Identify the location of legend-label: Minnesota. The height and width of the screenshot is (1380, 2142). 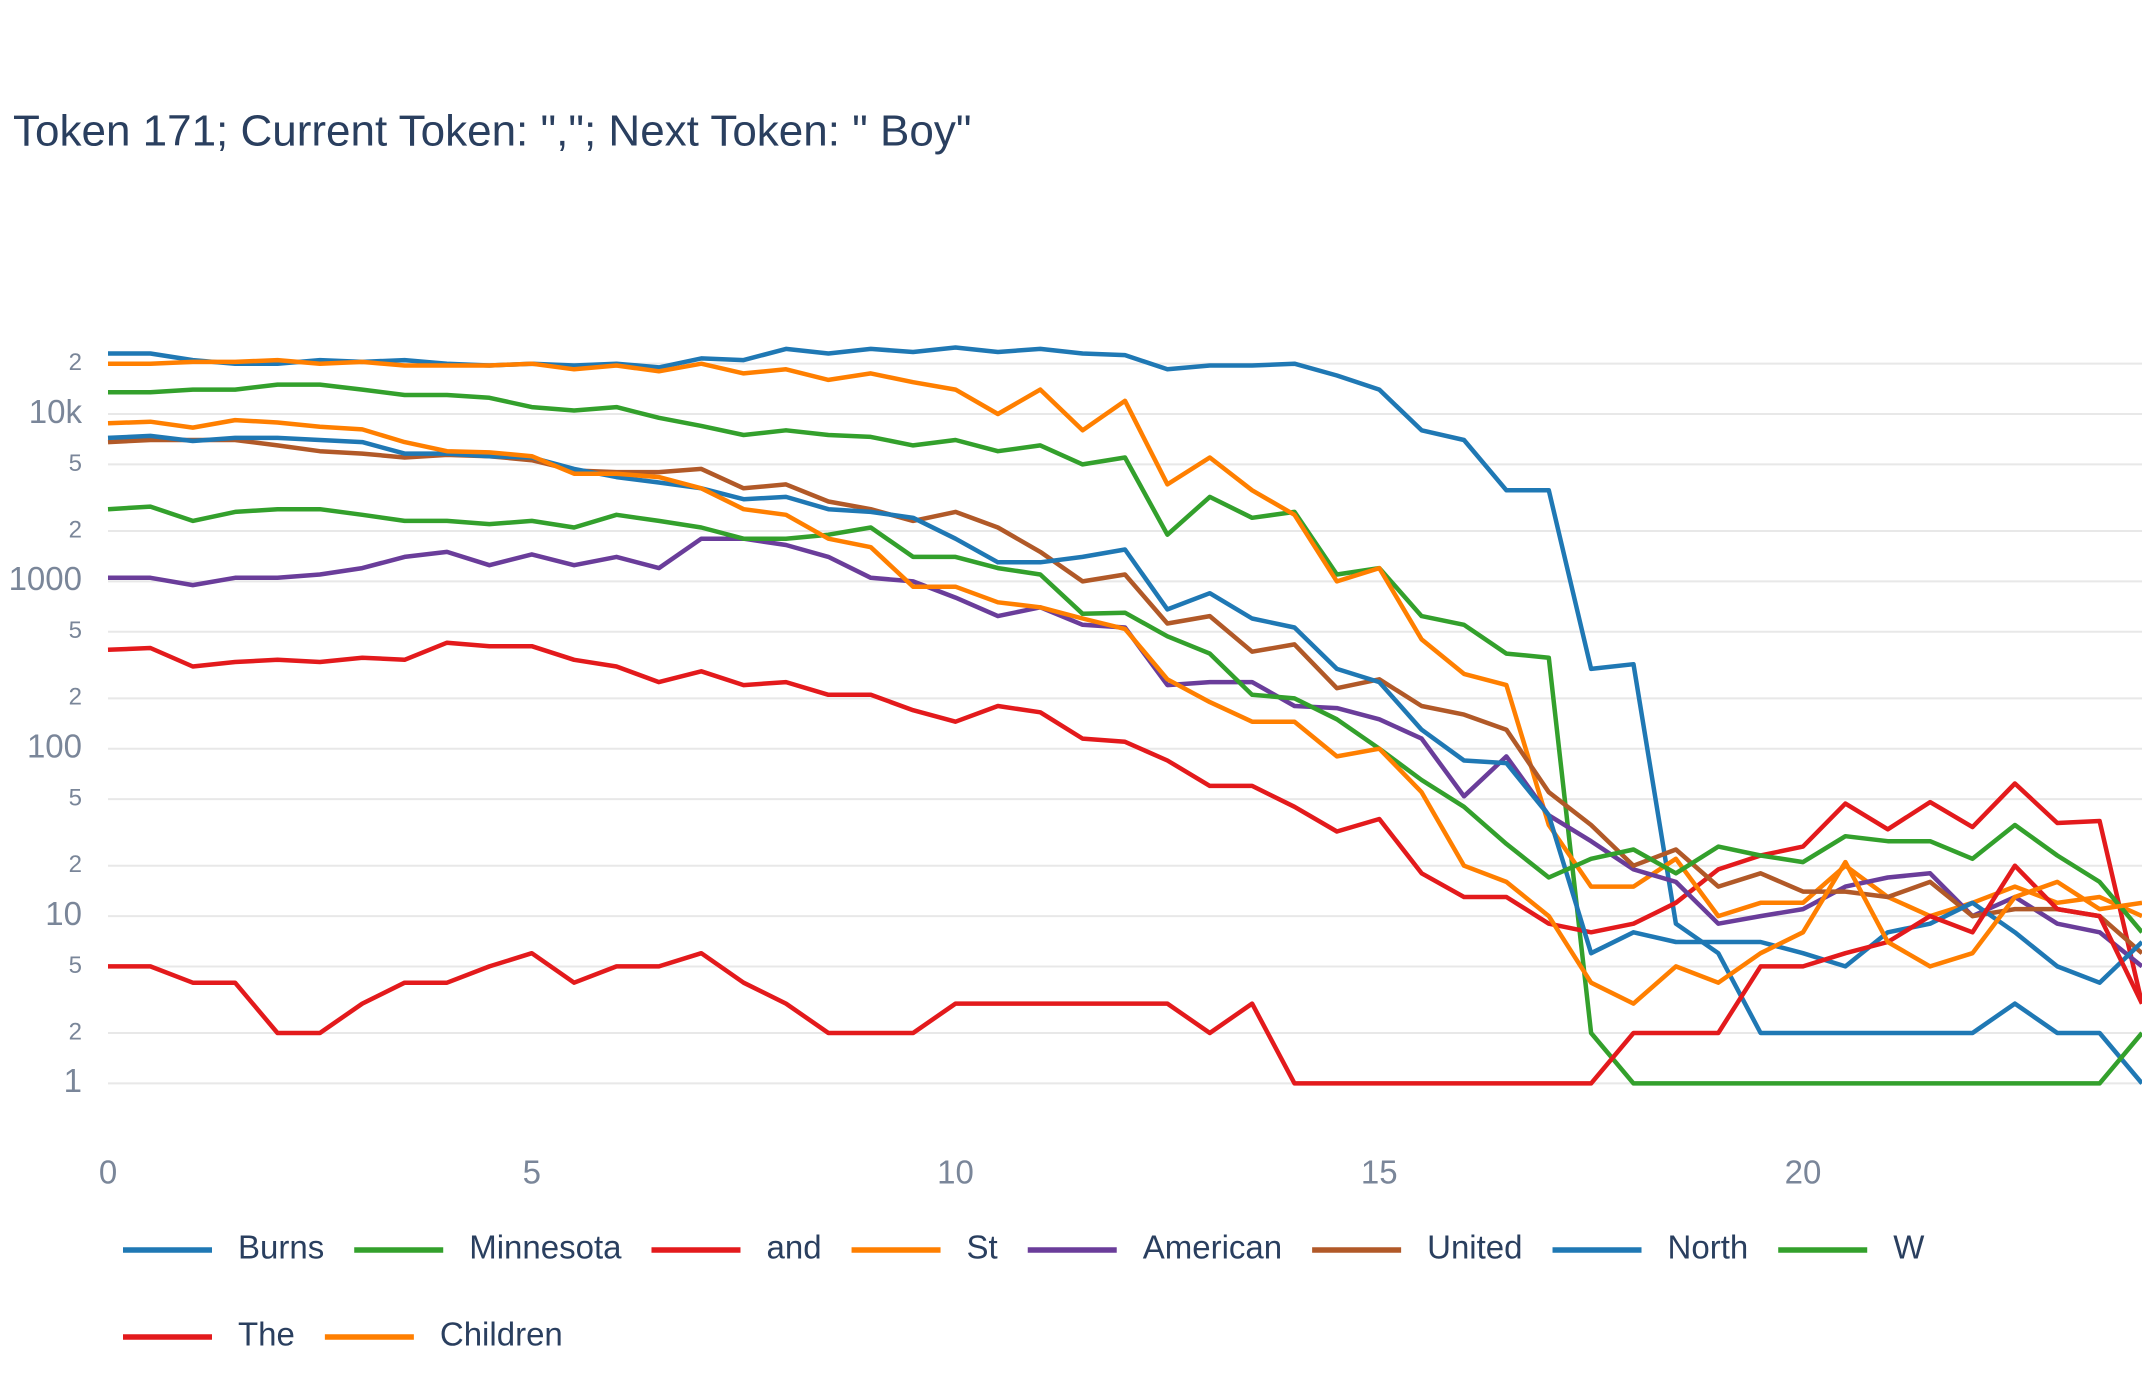
(545, 1247).